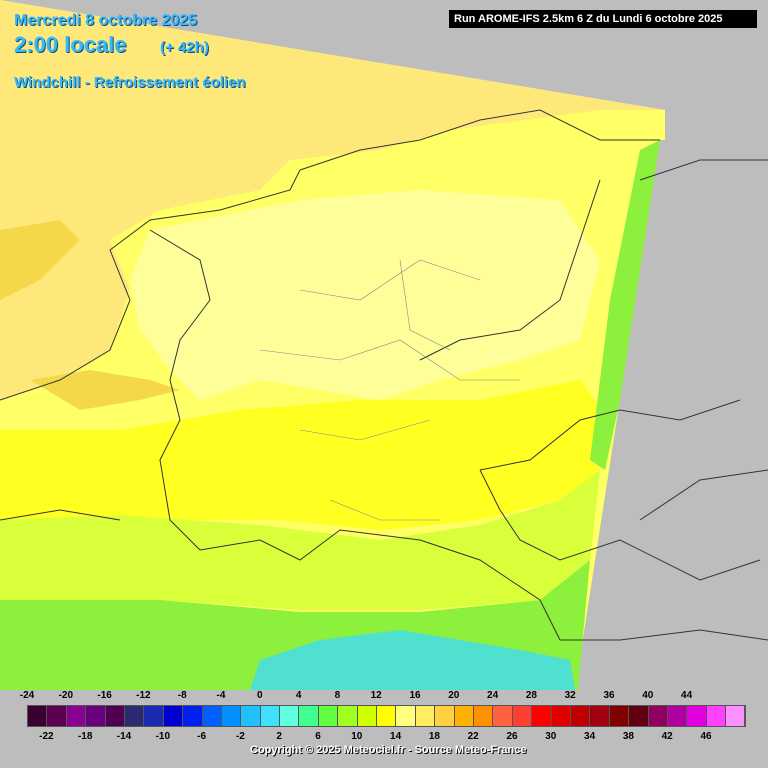 This screenshot has width=768, height=768. Describe the element at coordinates (493, 695) in the screenshot. I see `legend-tick-top: 24` at that location.